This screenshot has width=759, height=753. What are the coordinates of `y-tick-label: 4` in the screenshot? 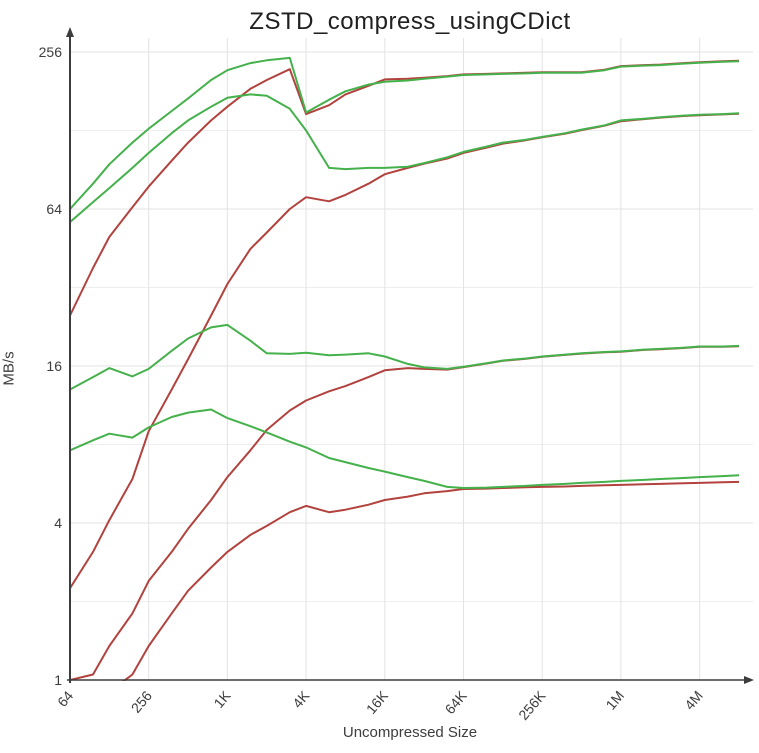 It's located at (58, 523).